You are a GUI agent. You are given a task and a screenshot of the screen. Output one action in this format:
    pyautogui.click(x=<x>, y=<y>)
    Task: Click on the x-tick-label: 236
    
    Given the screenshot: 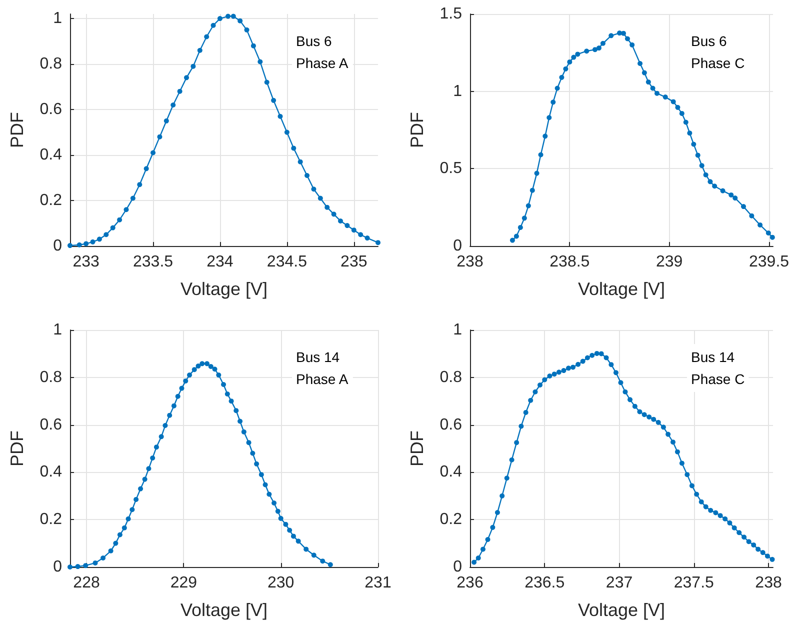 What is the action you would take?
    pyautogui.click(x=470, y=583)
    